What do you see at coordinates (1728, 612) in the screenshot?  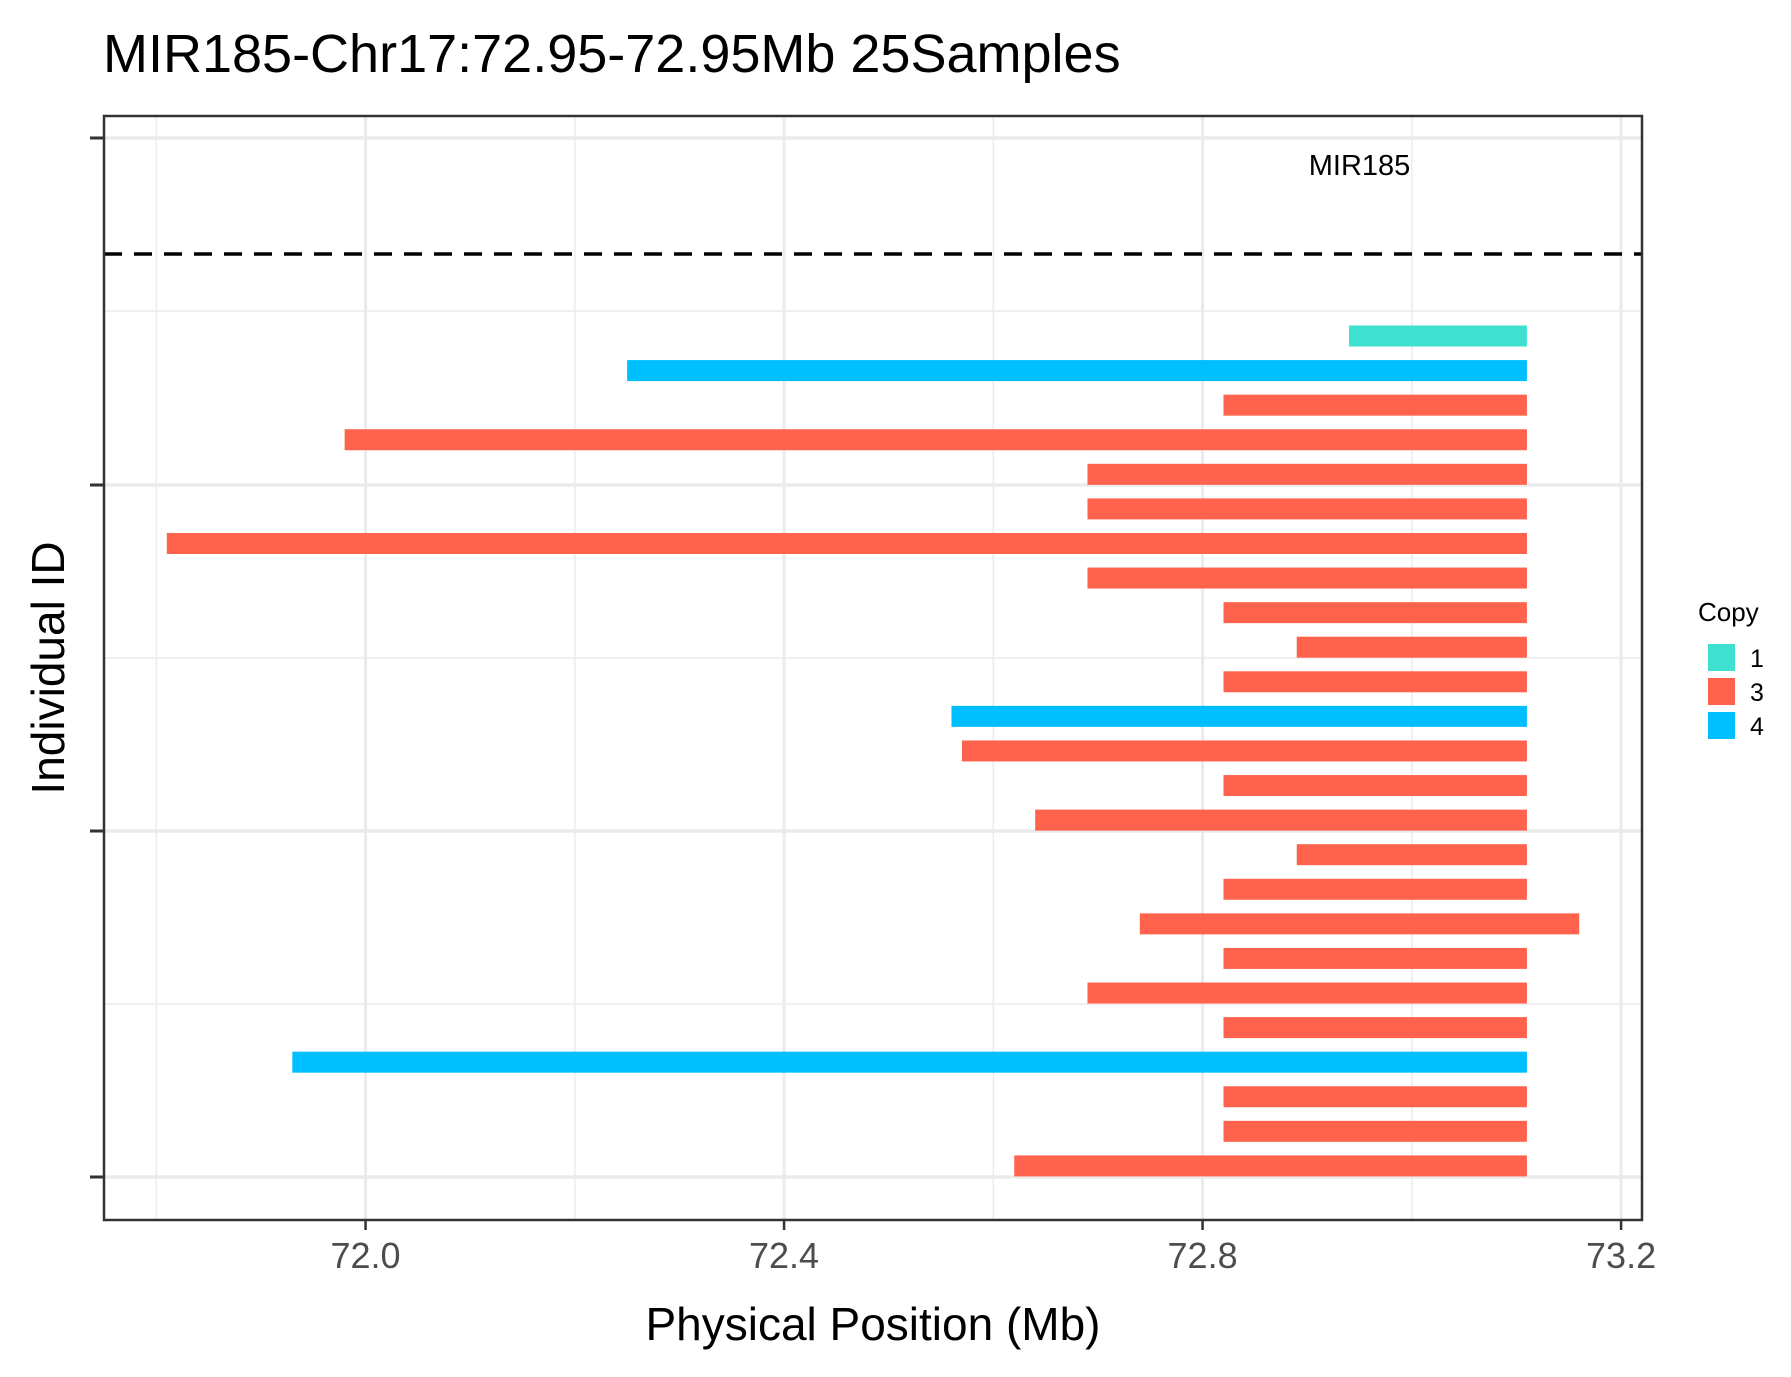 I see `legend-title: Copy` at bounding box center [1728, 612].